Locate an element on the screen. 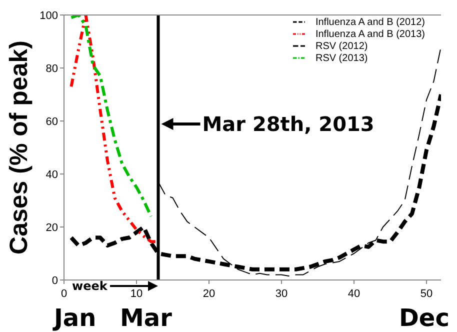 The image size is (457, 332). x-tick-label: 20 is located at coordinates (209, 294).